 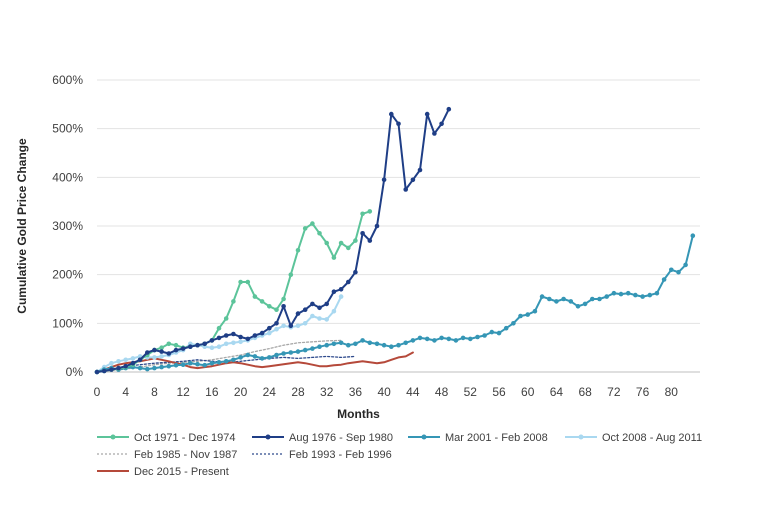 I want to click on x-tick-label: 52, so click(x=471, y=392).